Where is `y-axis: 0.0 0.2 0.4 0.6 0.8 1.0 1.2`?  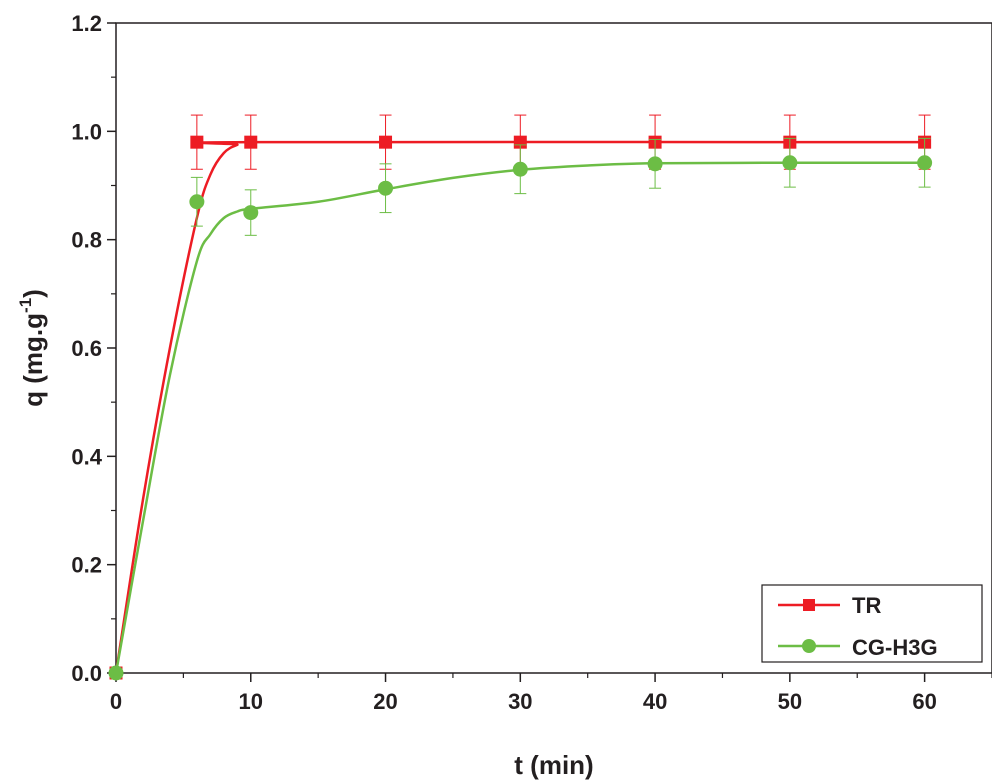 y-axis: 0.0 0.2 0.4 0.6 0.8 1.0 1.2 is located at coordinates (93, 348).